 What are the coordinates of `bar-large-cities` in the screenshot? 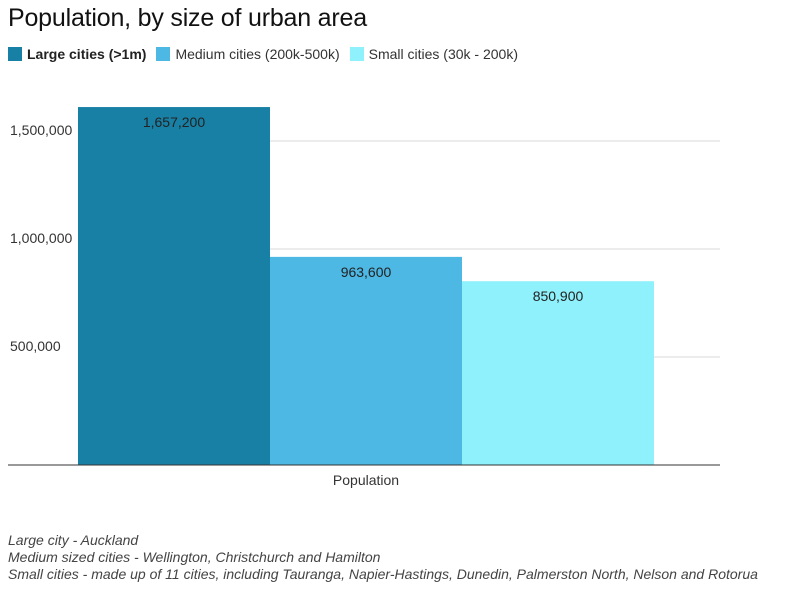 It's located at (174, 286).